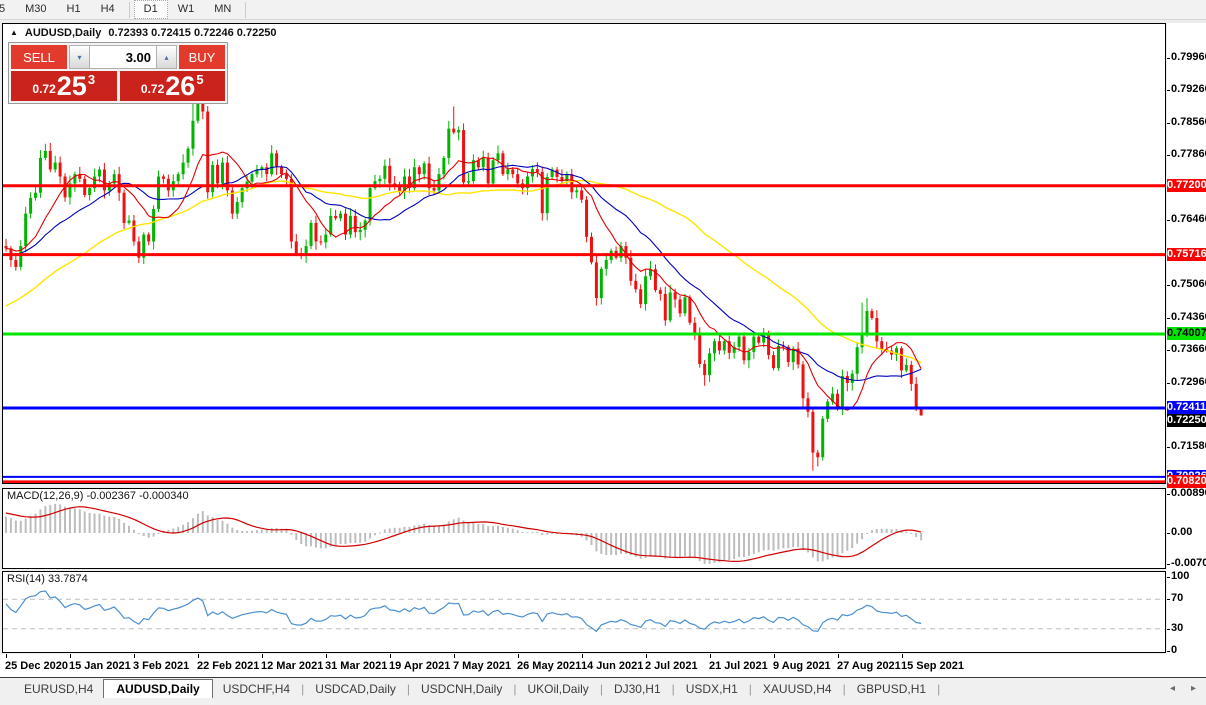 The width and height of the screenshot is (1206, 705). I want to click on date-label: 15 Sep 2021, so click(932, 666).